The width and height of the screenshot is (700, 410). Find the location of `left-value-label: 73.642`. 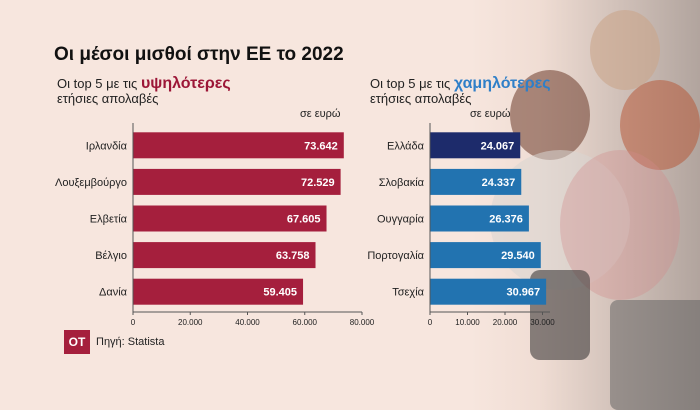

left-value-label: 73.642 is located at coordinates (321, 146).